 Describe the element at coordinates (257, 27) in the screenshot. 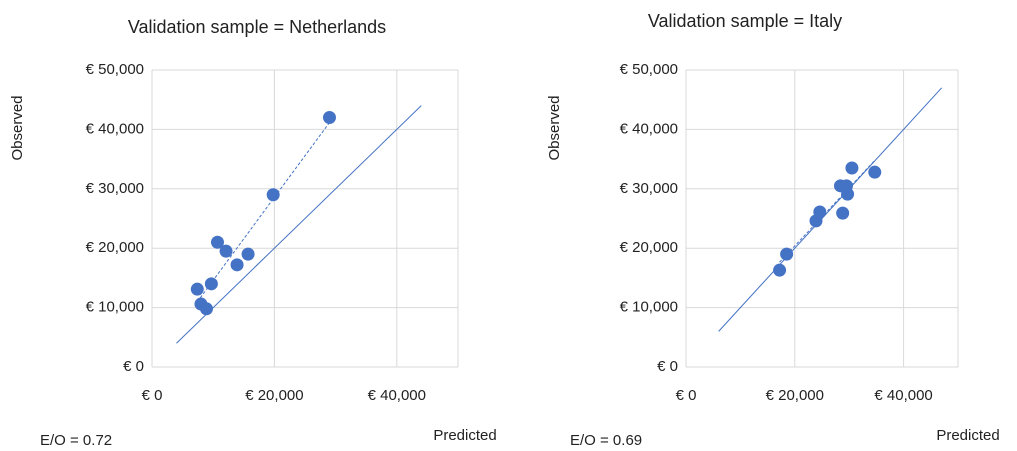

I see `chart-title: Validation sample = Netherlands` at that location.